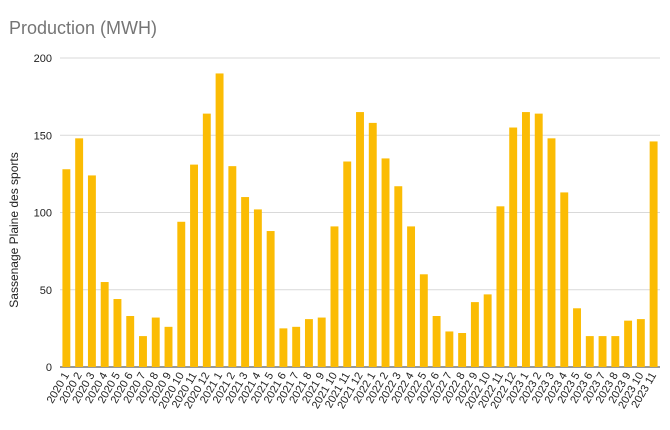  Describe the element at coordinates (43, 59) in the screenshot. I see `y-tick-label: 200` at that location.